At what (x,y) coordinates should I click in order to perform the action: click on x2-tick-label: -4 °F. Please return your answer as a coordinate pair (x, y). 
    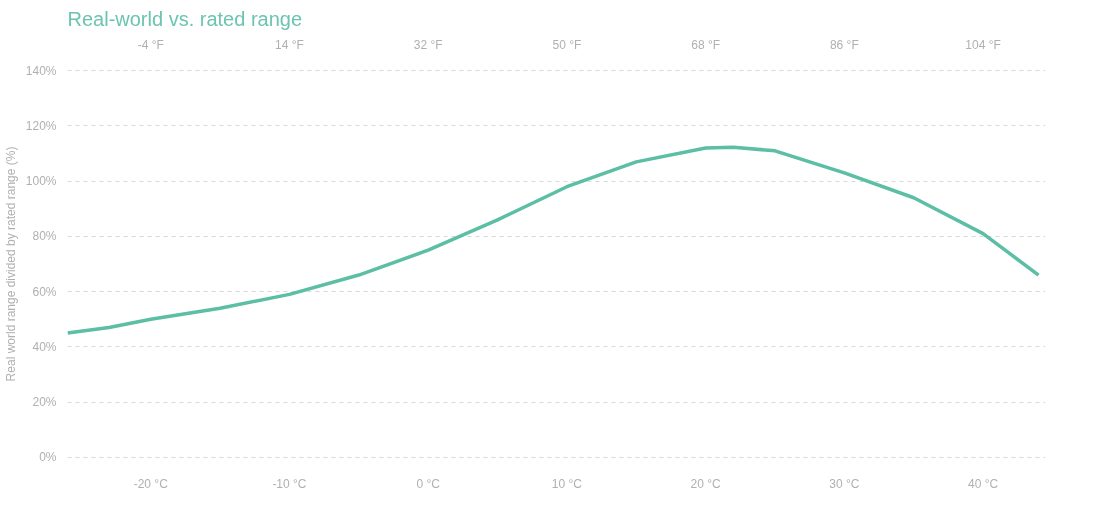
    Looking at the image, I should click on (150, 44).